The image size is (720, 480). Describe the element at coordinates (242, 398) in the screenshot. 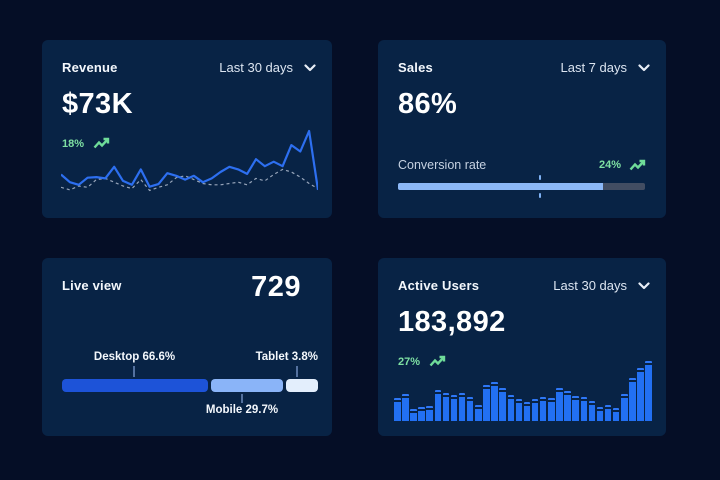

I see `mobile-label-connector` at that location.